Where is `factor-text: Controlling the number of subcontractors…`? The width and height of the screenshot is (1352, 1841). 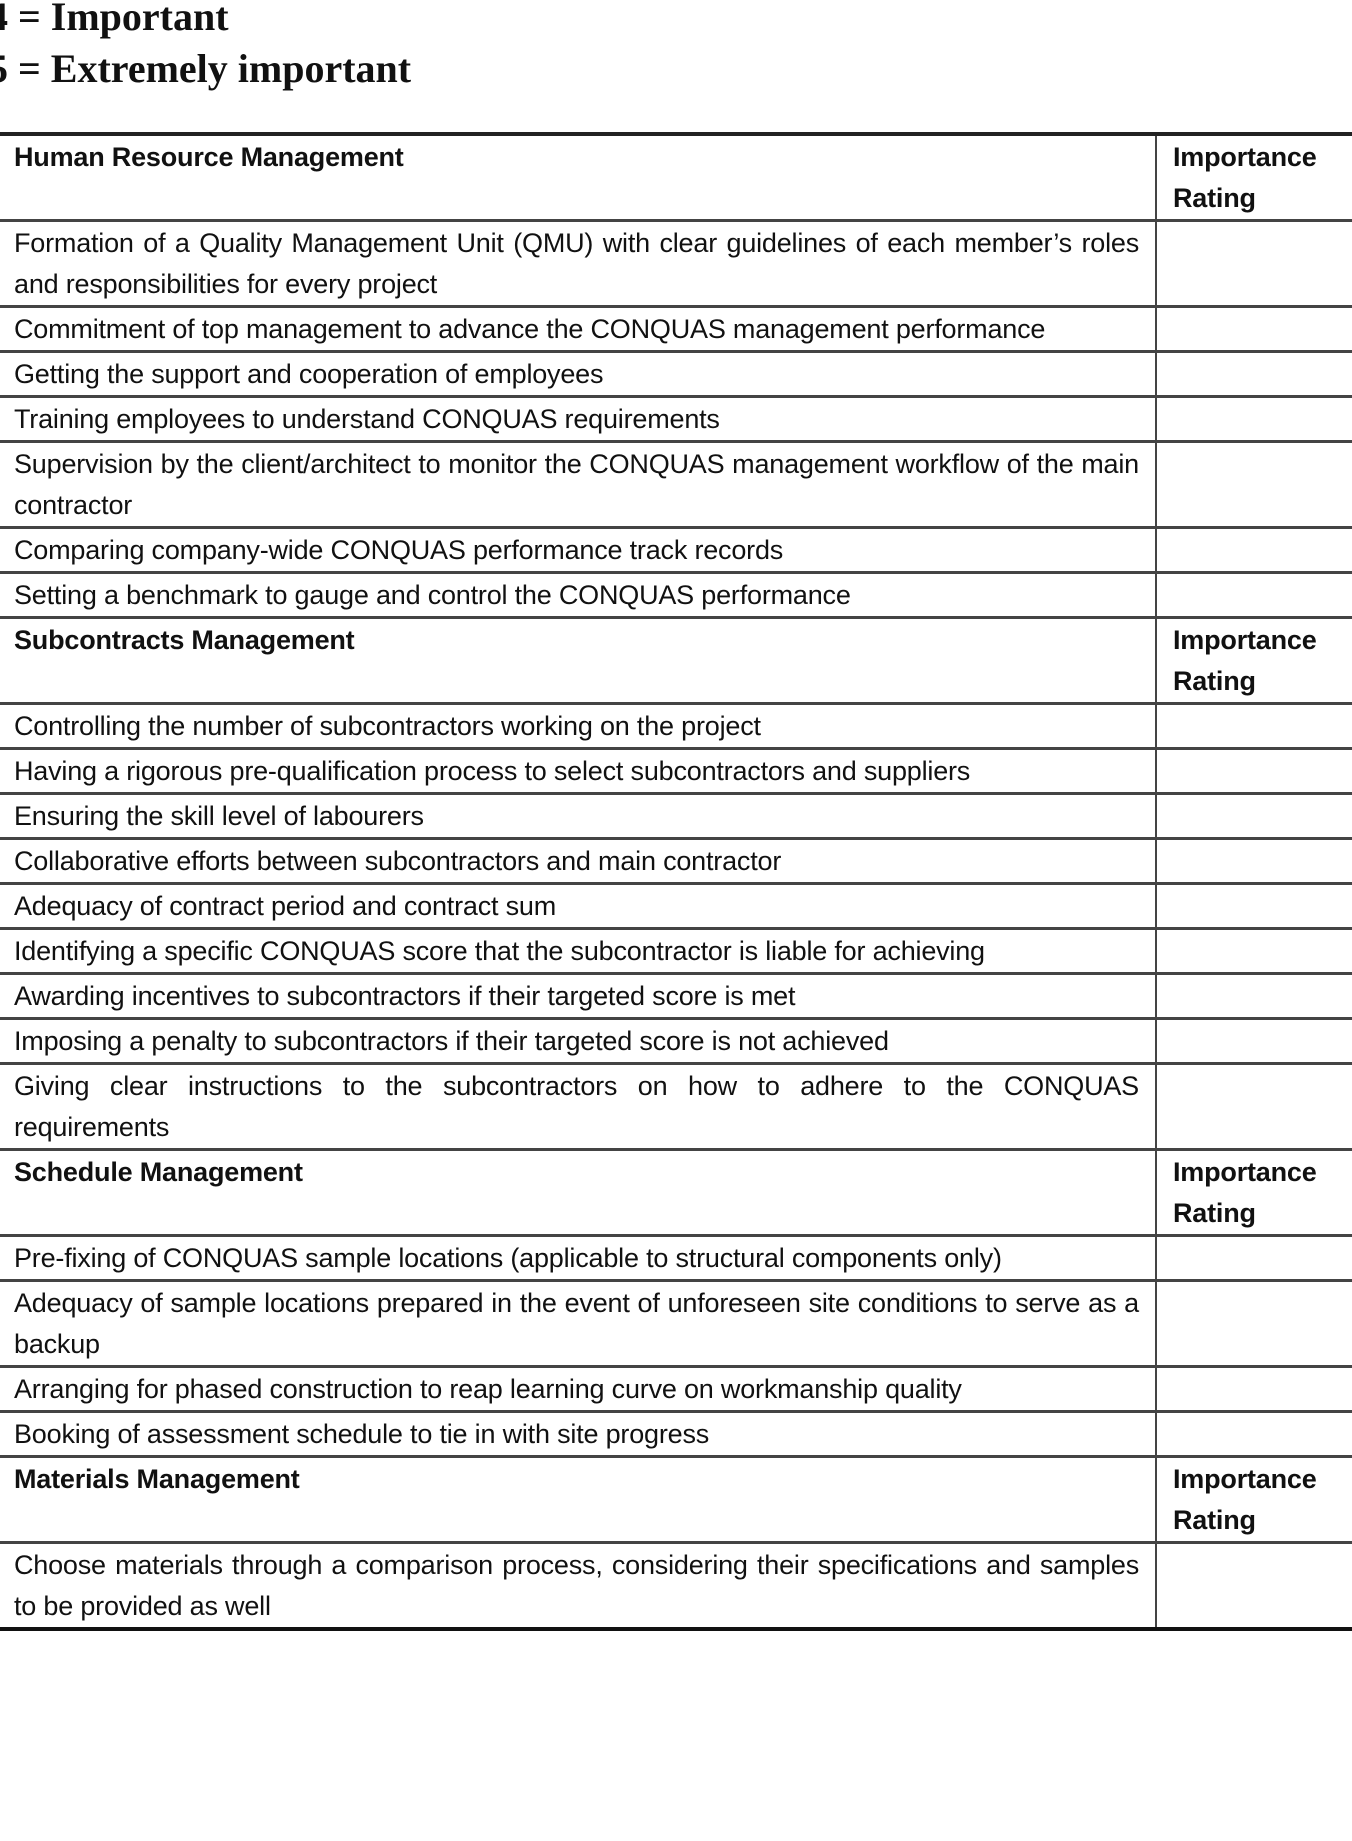
factor-text: Controlling the number of subcontractors… is located at coordinates (578, 726).